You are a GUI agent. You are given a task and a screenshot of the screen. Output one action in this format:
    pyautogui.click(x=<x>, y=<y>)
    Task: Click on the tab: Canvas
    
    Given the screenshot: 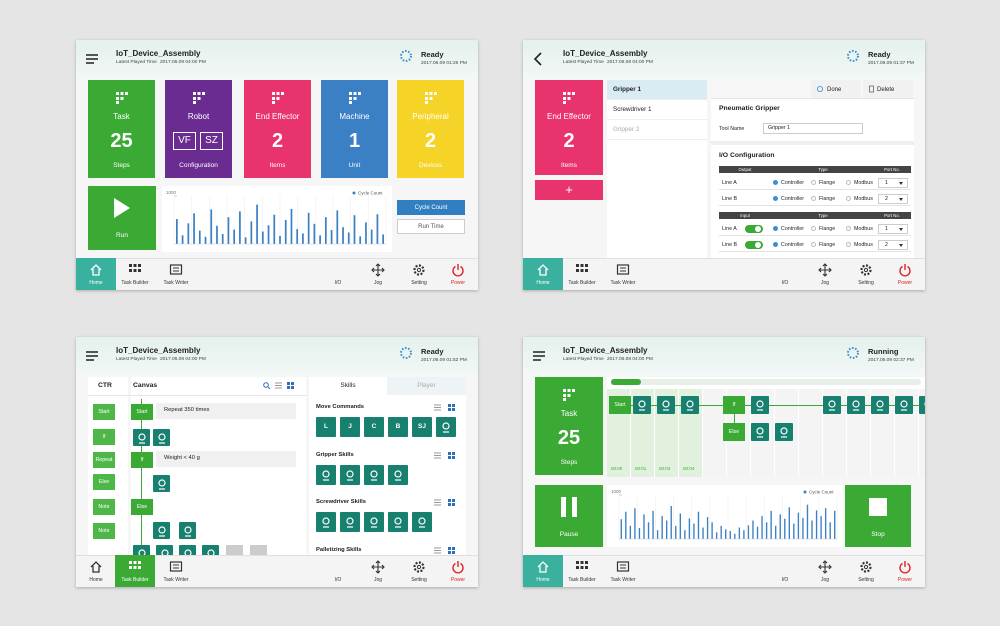 What is the action you would take?
    pyautogui.click(x=145, y=385)
    